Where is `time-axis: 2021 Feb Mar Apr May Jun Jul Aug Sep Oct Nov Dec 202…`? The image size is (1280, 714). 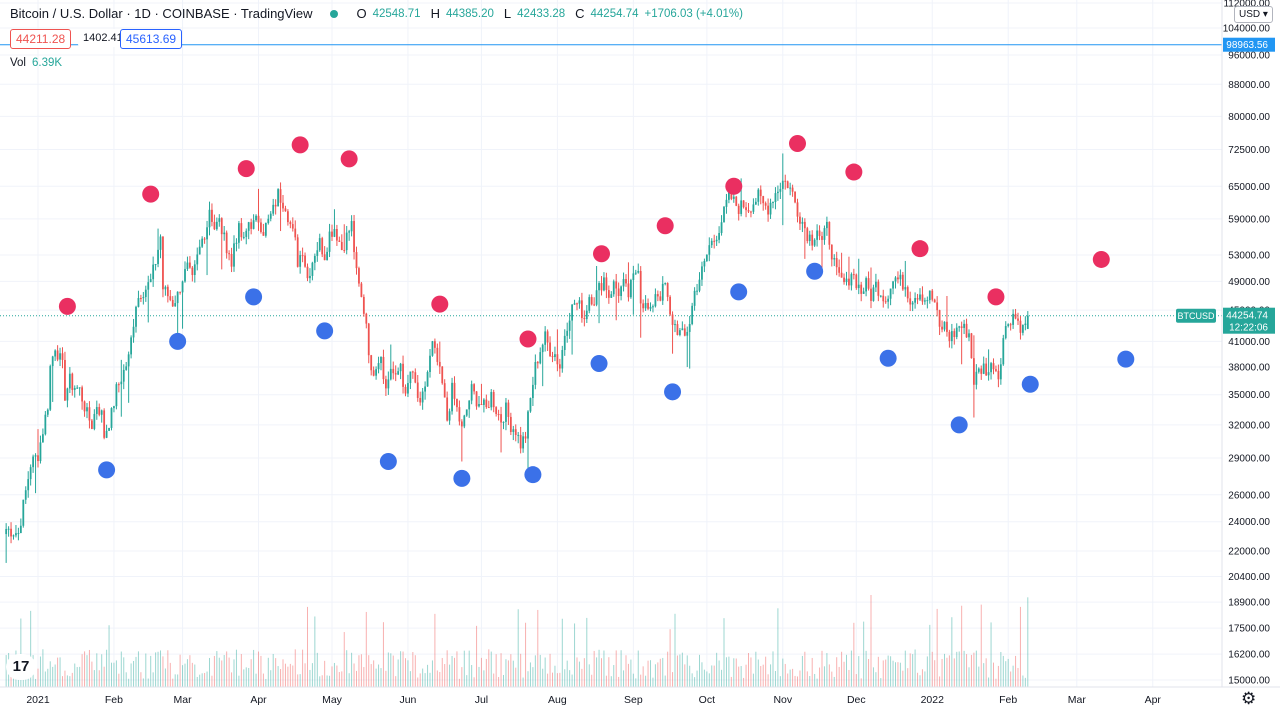 time-axis: 2021 Feb Mar Apr May Jun Jul Aug Sep Oct Nov Dec 202… is located at coordinates (640, 700).